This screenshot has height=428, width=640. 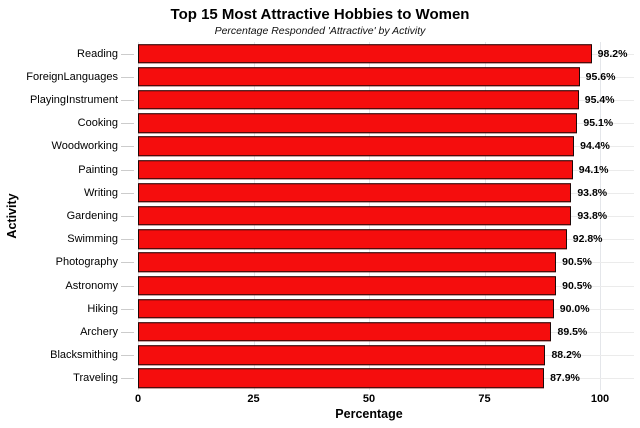 I want to click on x-tick-label: 0, so click(x=138, y=399).